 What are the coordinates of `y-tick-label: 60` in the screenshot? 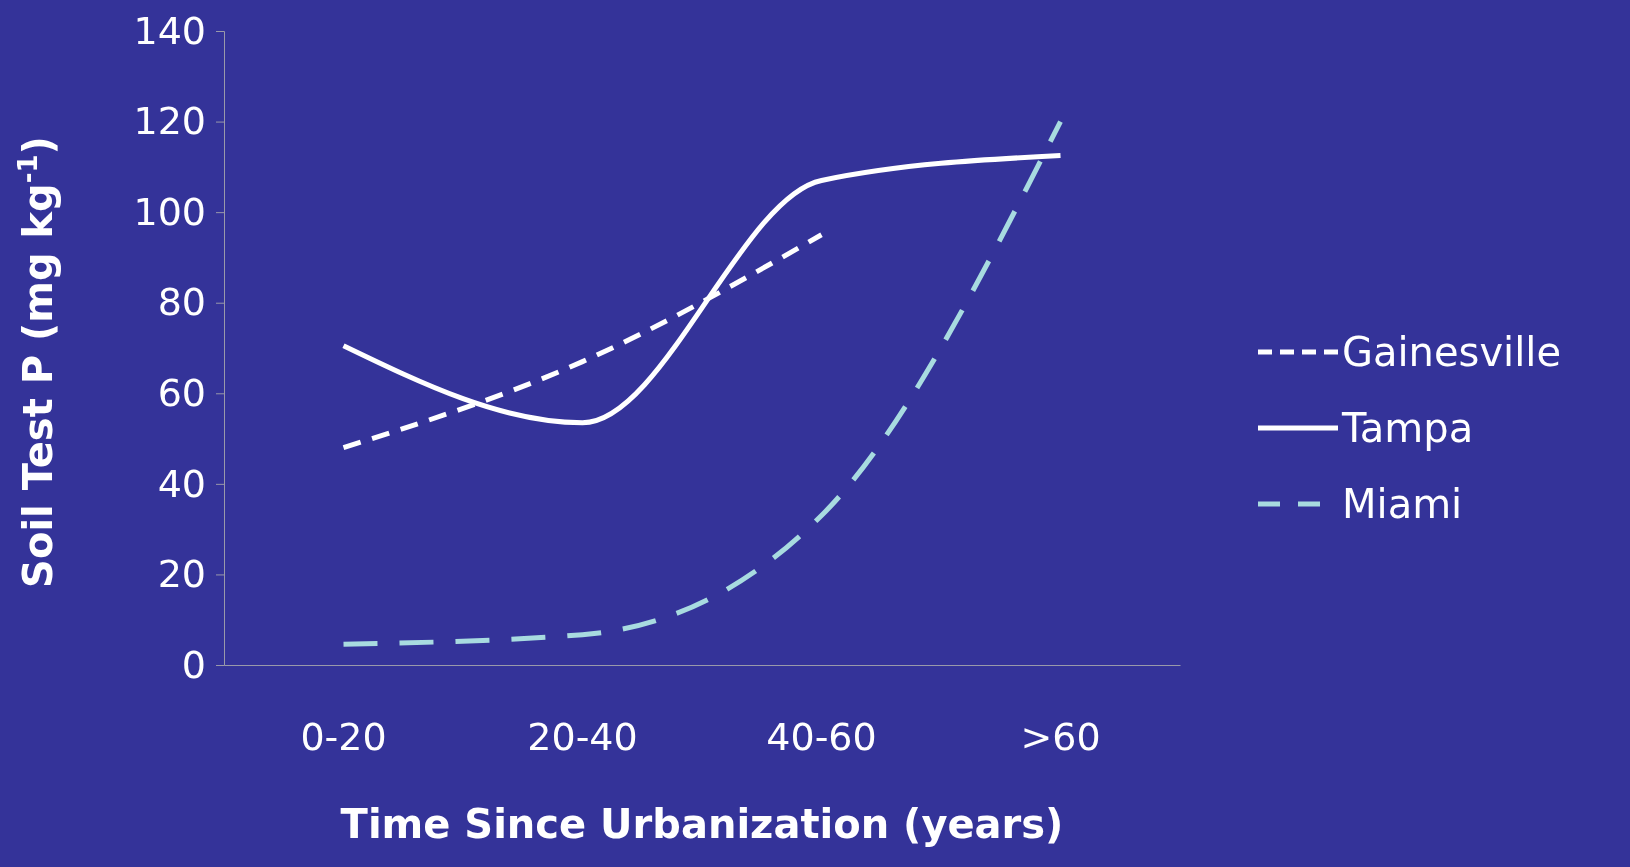 It's located at (181, 392).